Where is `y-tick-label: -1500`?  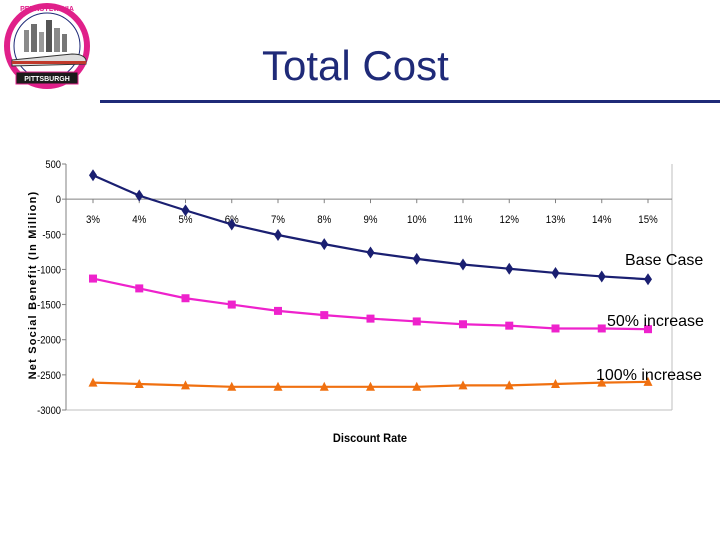 y-tick-label: -1500 is located at coordinates (49, 306).